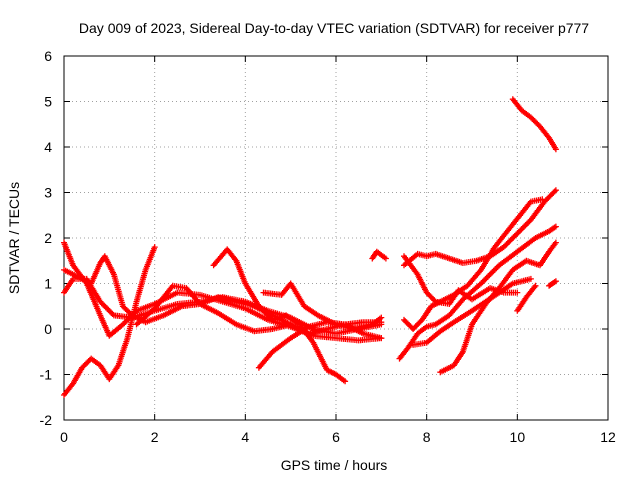 This screenshot has width=640, height=480. Describe the element at coordinates (336, 437) in the screenshot. I see `x-tick-label: 6` at that location.